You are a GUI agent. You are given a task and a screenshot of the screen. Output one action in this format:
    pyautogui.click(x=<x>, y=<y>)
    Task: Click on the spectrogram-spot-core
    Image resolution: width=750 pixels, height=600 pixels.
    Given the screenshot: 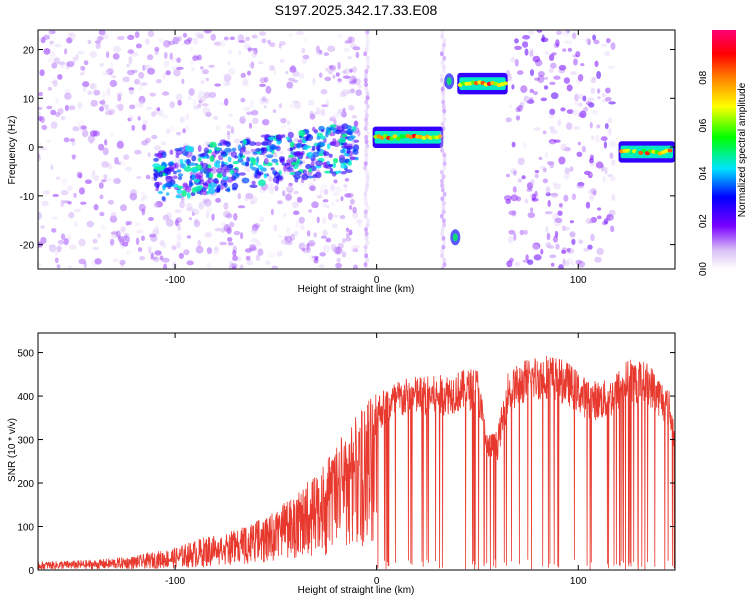 What is the action you would take?
    pyautogui.click(x=455, y=237)
    